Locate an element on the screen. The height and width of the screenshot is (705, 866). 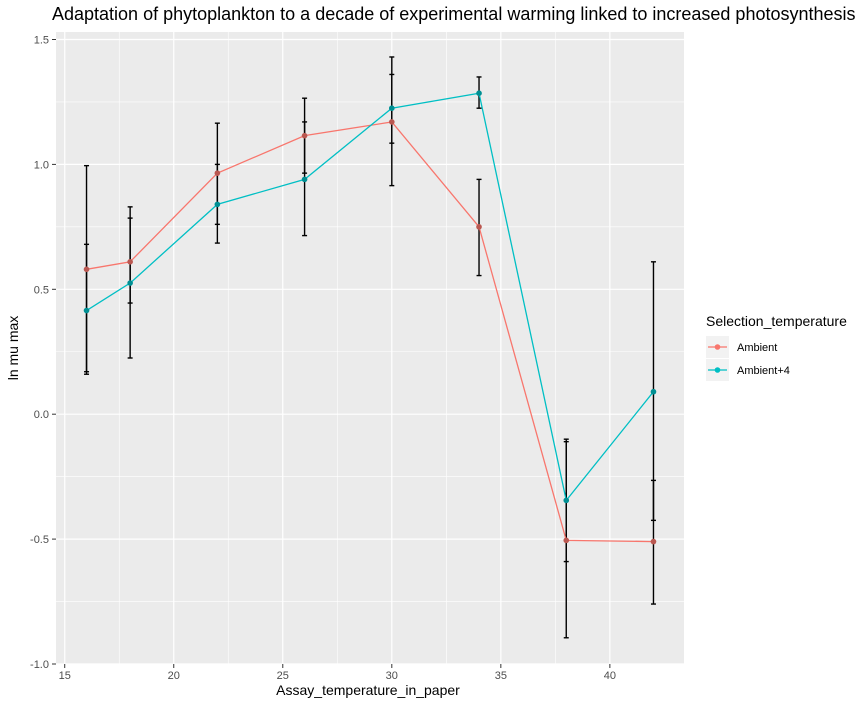
x-tick-label: 40 is located at coordinates (610, 676).